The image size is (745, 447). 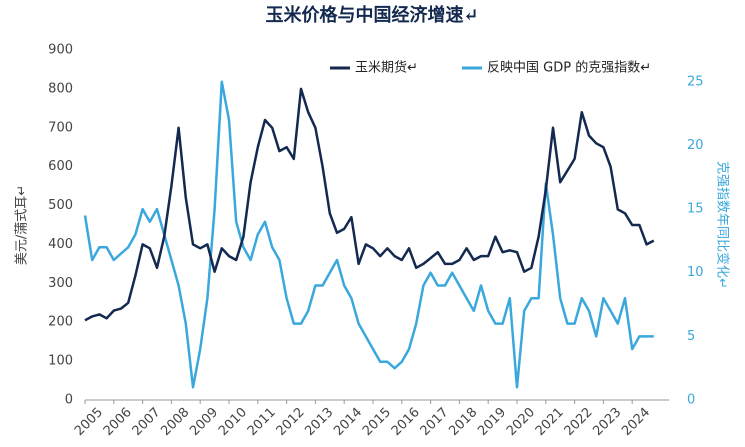 What do you see at coordinates (492, 422) in the screenshot?
I see `x-tick-label: 2019` at bounding box center [492, 422].